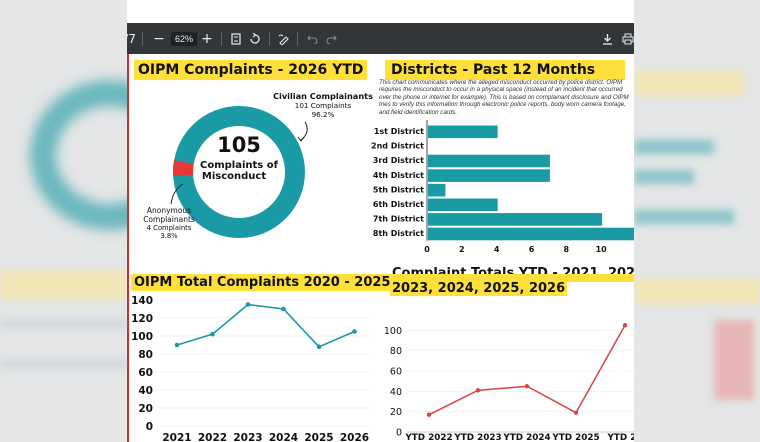 The width and height of the screenshot is (760, 442). Describe the element at coordinates (393, 331) in the screenshot. I see `ytd-y-tick-label: 100` at that location.